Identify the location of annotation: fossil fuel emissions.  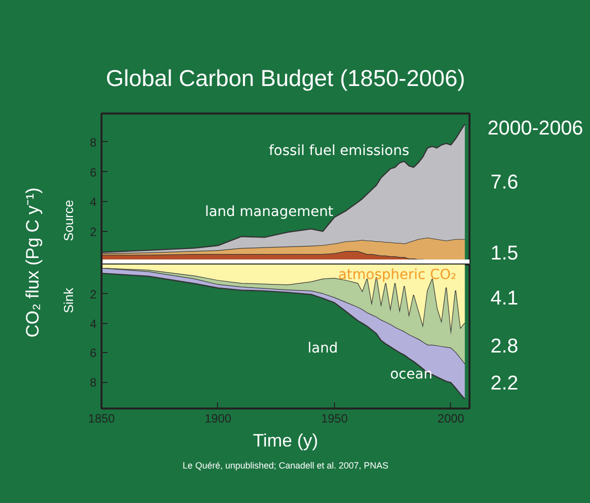
(339, 150).